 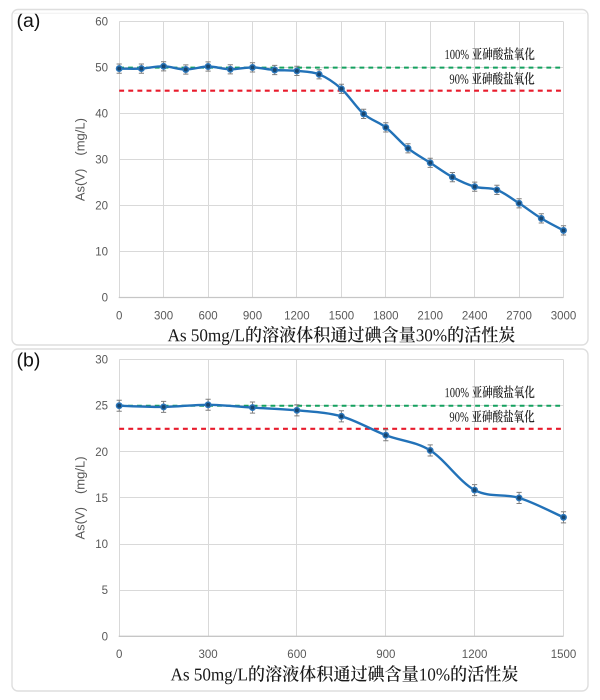 I want to click on svg-text: 5, so click(x=105, y=591).